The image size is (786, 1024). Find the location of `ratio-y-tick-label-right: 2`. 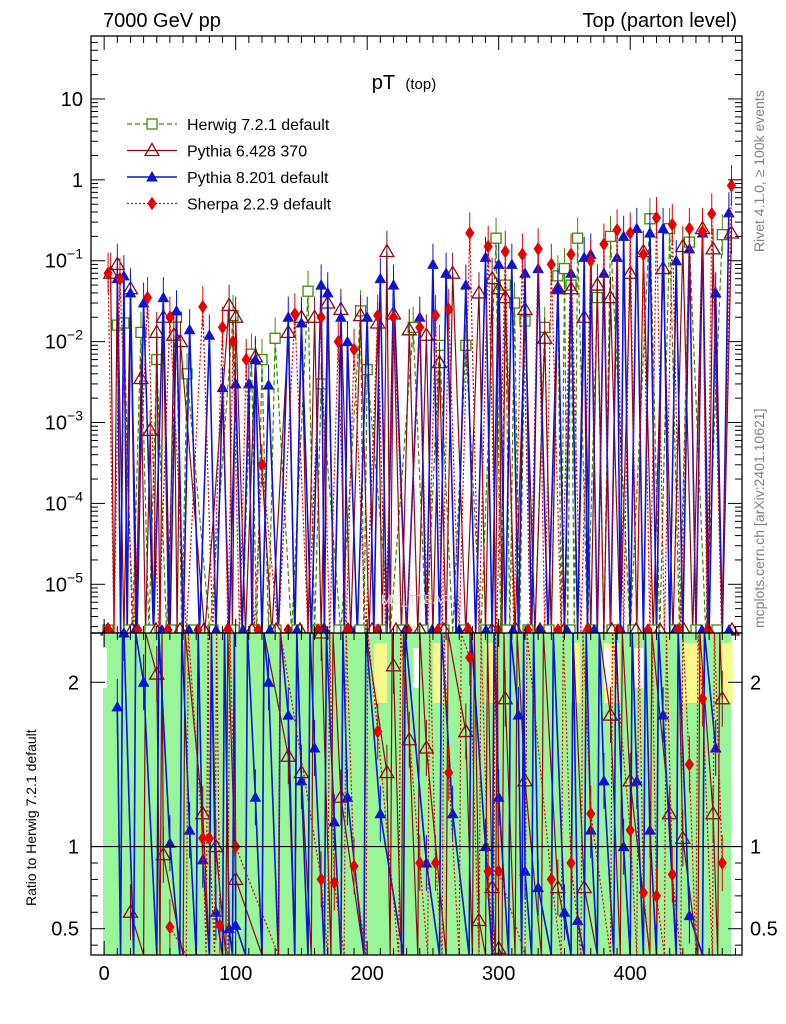

ratio-y-tick-label-right: 2 is located at coordinates (755, 683).